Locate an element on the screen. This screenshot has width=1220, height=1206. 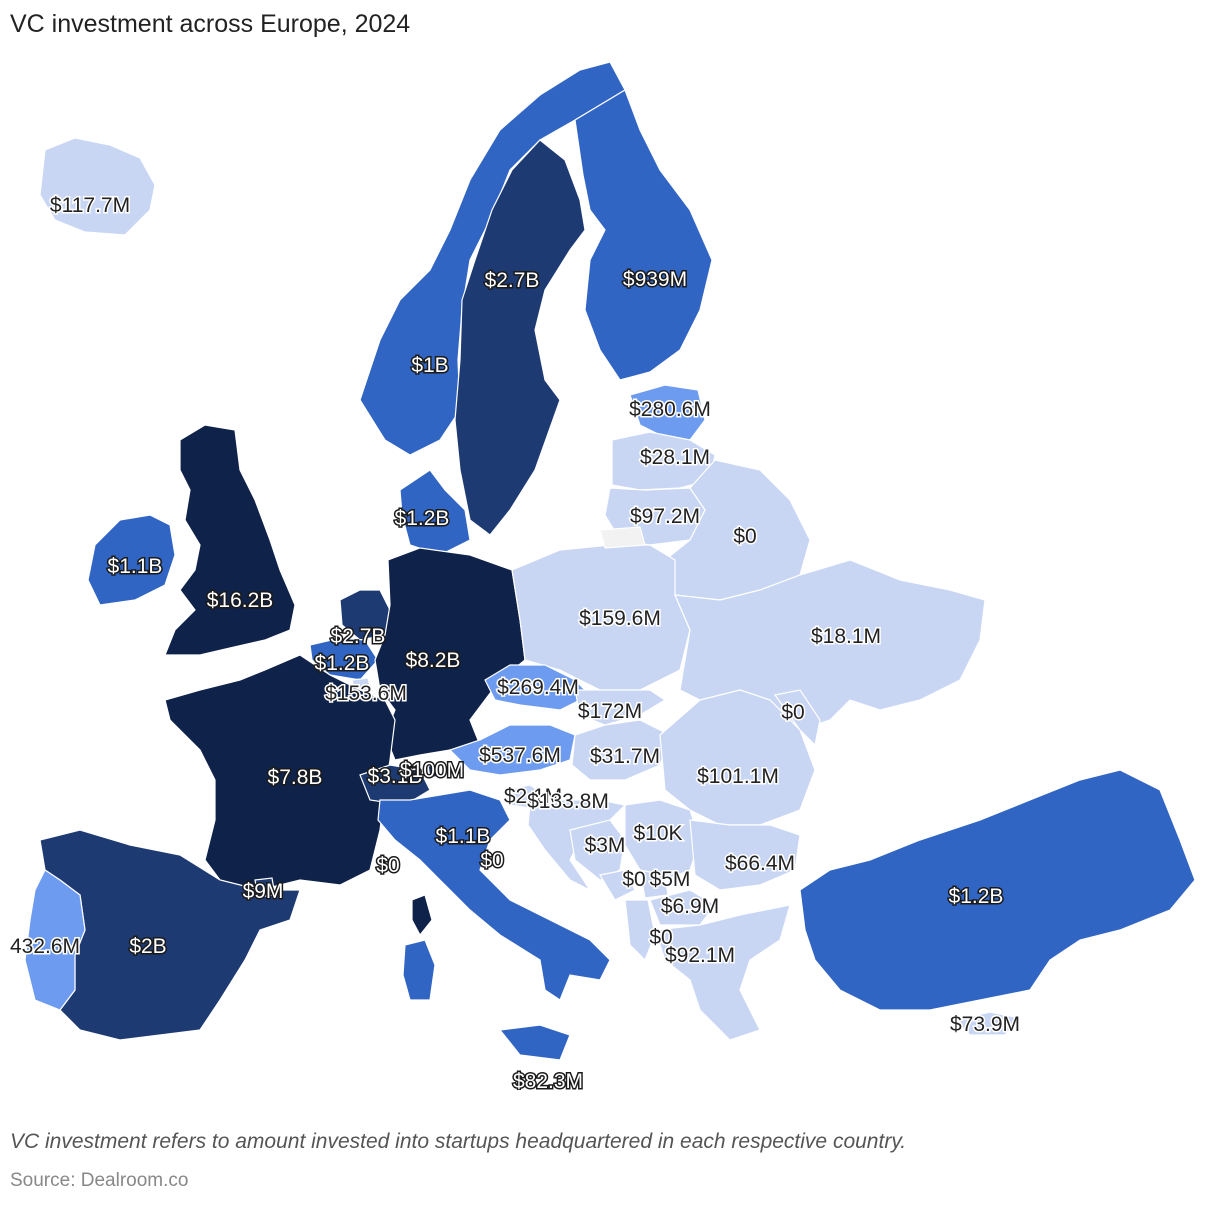
region-slovakia is located at coordinates (620, 707).